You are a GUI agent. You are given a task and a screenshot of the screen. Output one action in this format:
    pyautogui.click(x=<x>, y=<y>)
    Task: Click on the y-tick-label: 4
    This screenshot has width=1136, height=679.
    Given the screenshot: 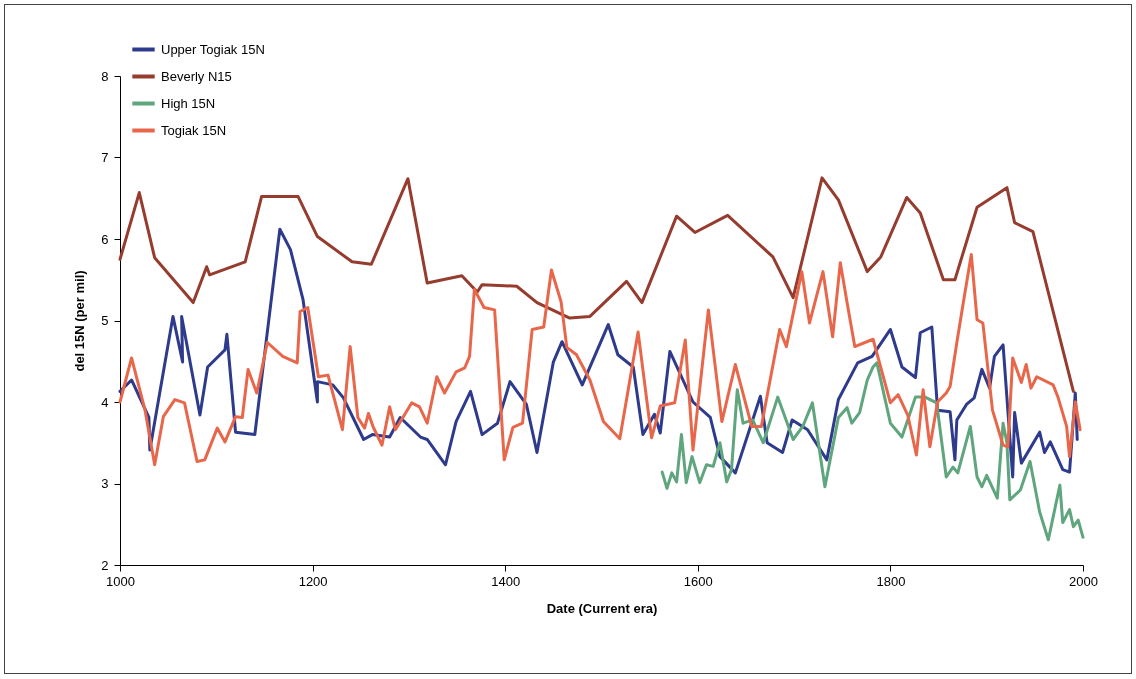 What is the action you would take?
    pyautogui.click(x=105, y=402)
    